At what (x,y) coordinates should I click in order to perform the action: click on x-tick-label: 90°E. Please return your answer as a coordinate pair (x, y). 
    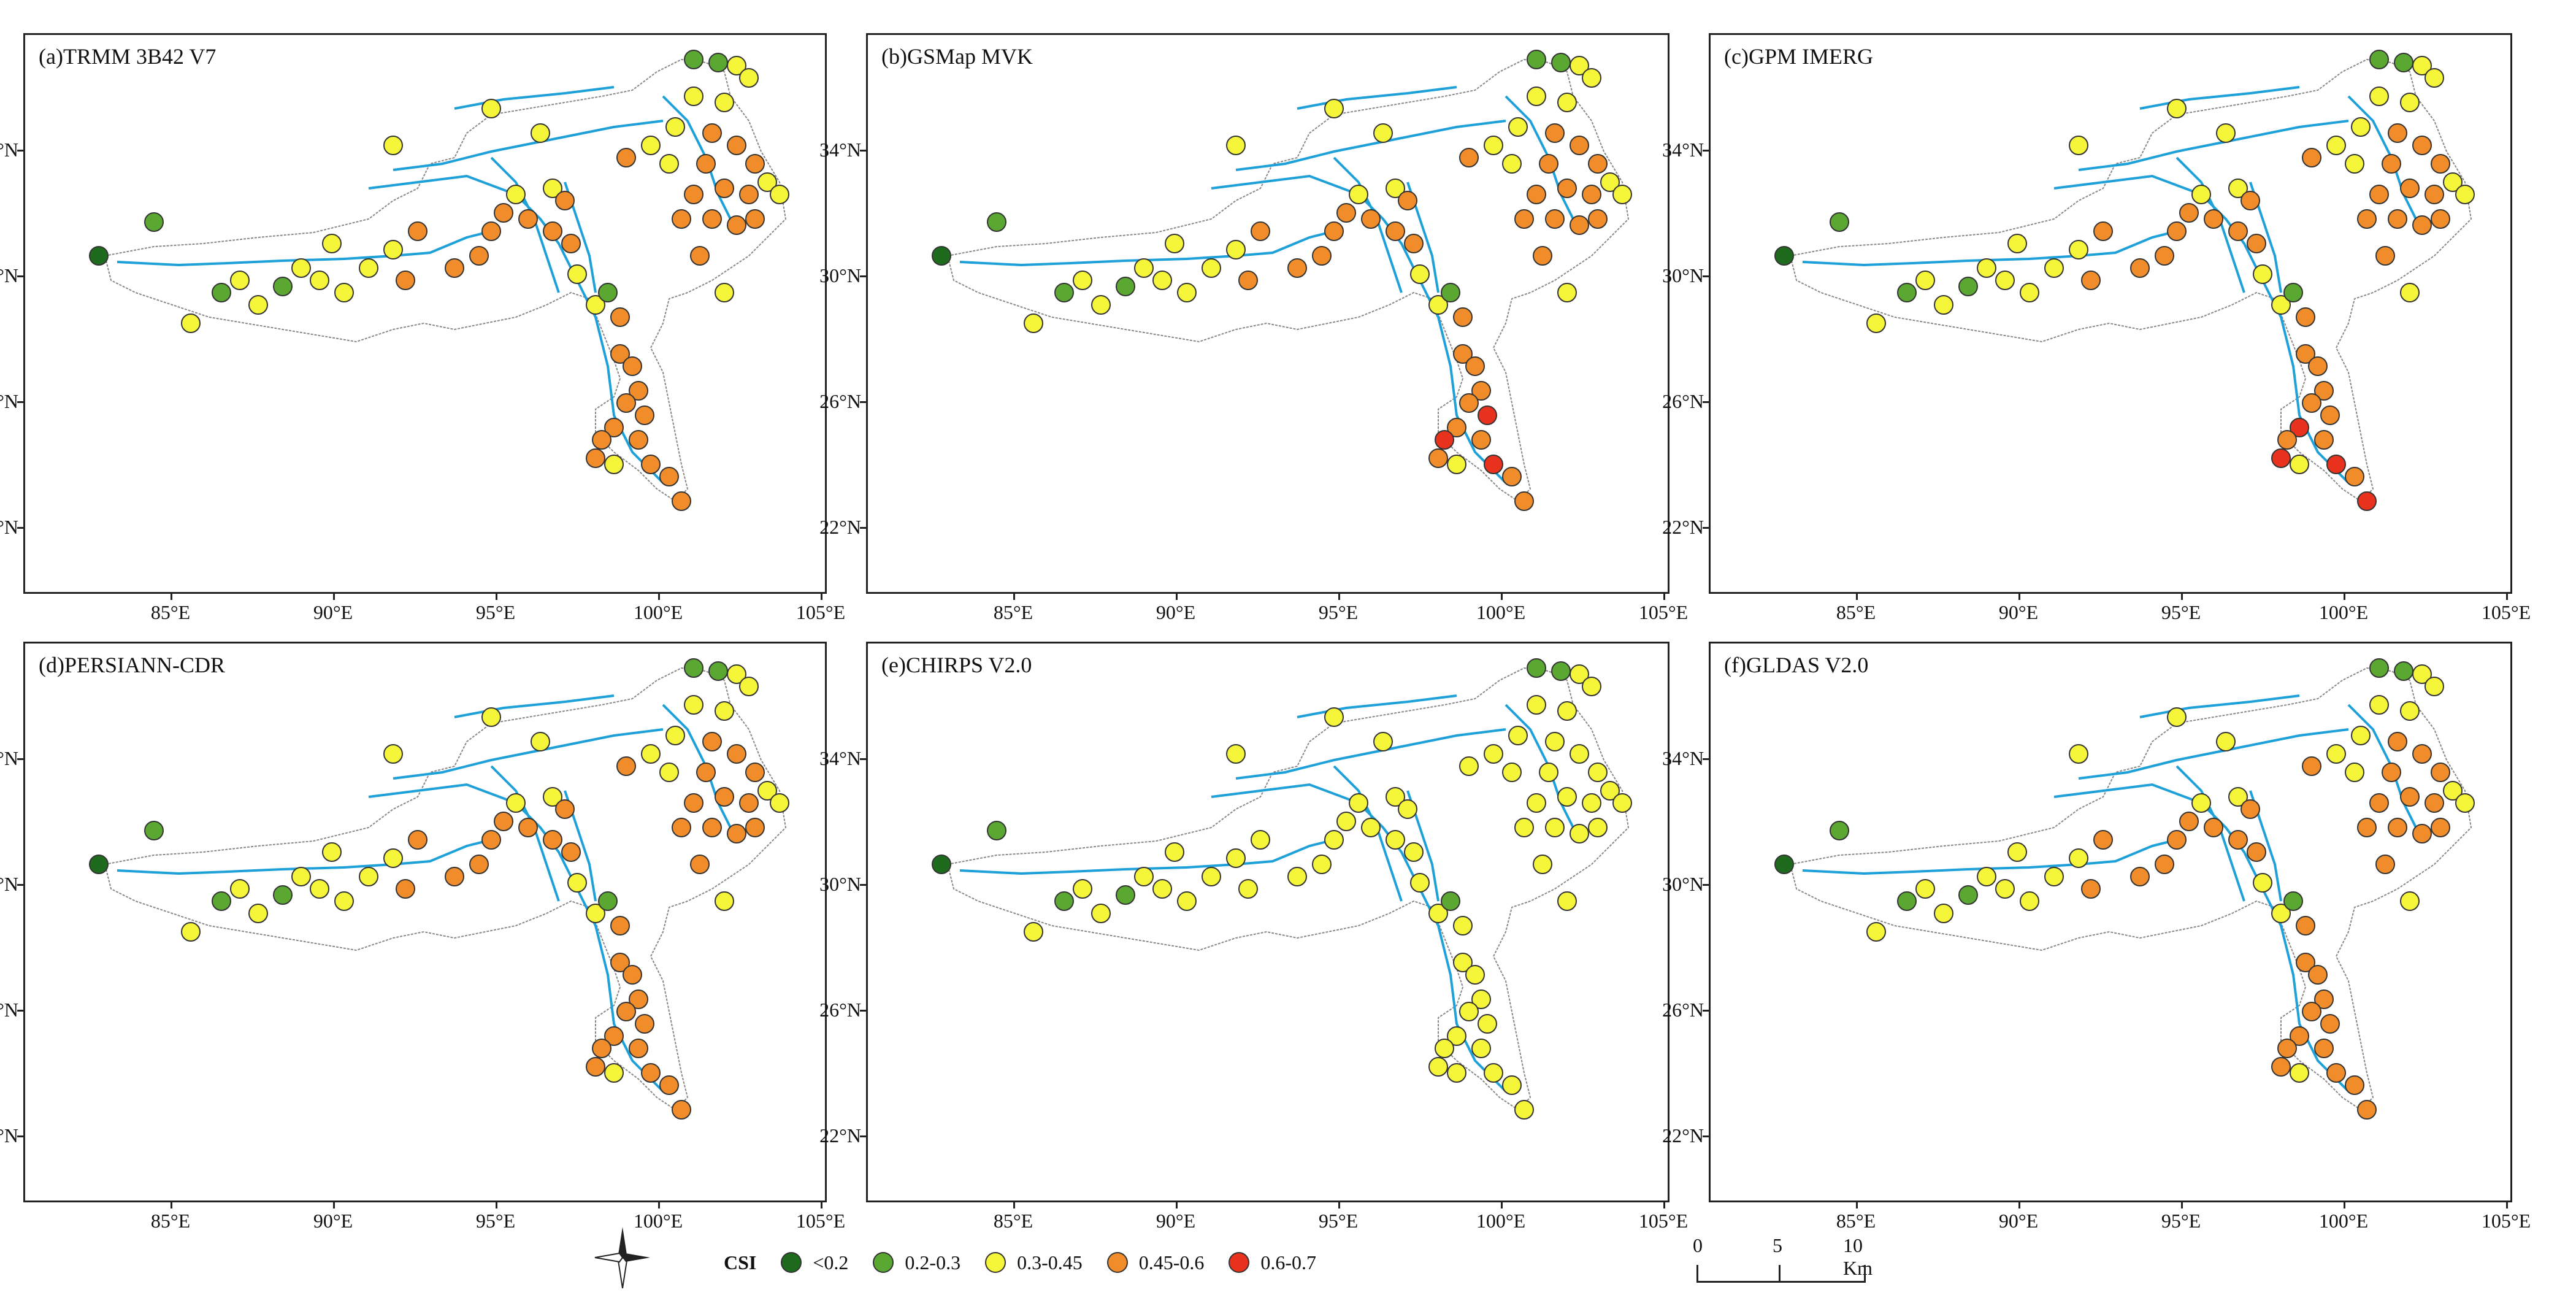
    Looking at the image, I should click on (1176, 1221).